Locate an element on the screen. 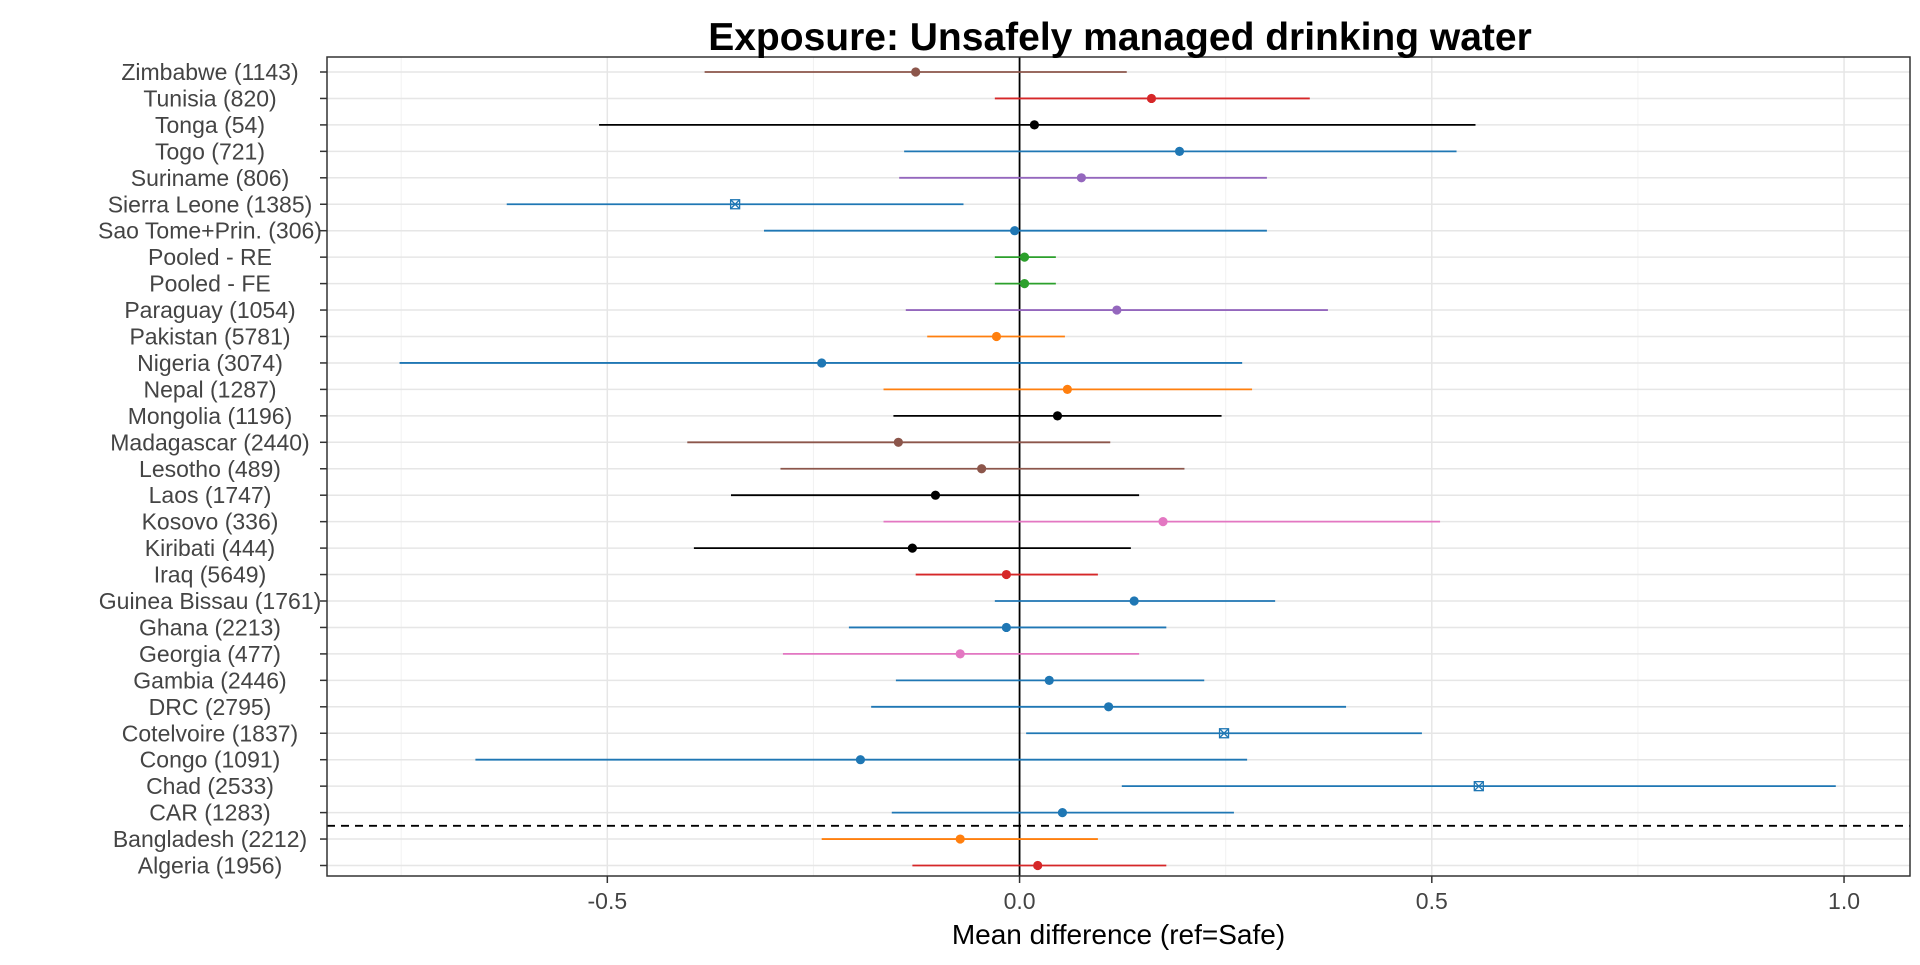 This screenshot has height=965, width=1920. y-tick-label: Madagascar (2440) is located at coordinates (209, 442).